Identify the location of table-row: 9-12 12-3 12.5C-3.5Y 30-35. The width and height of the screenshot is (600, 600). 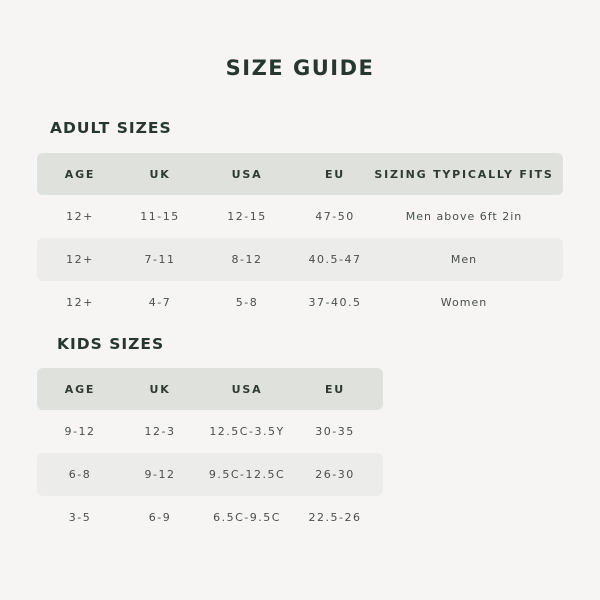
(210, 431).